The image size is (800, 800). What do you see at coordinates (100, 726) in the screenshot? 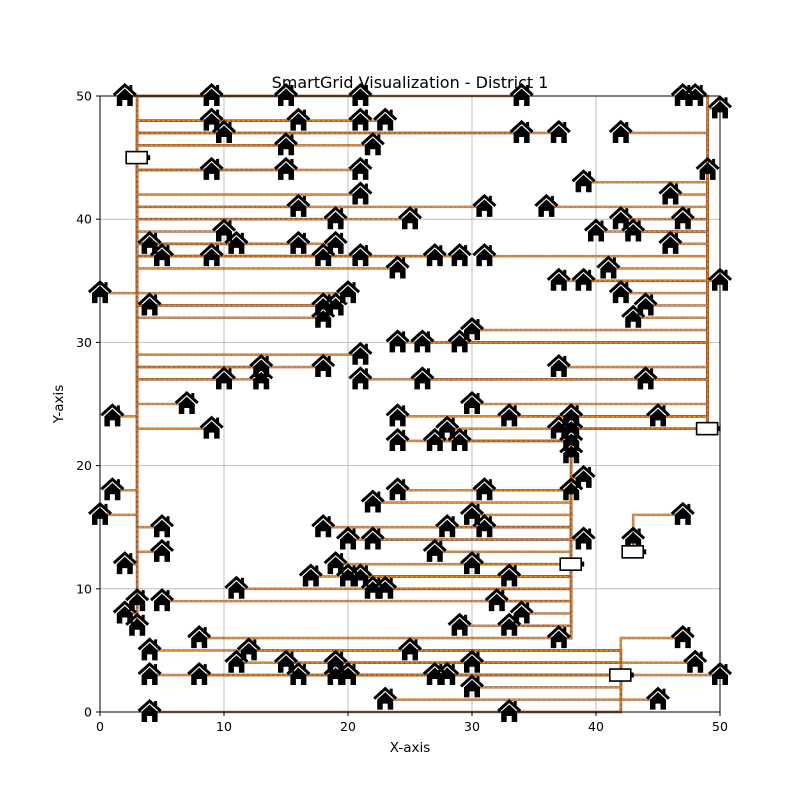
I see `x-tick-label: 0` at bounding box center [100, 726].